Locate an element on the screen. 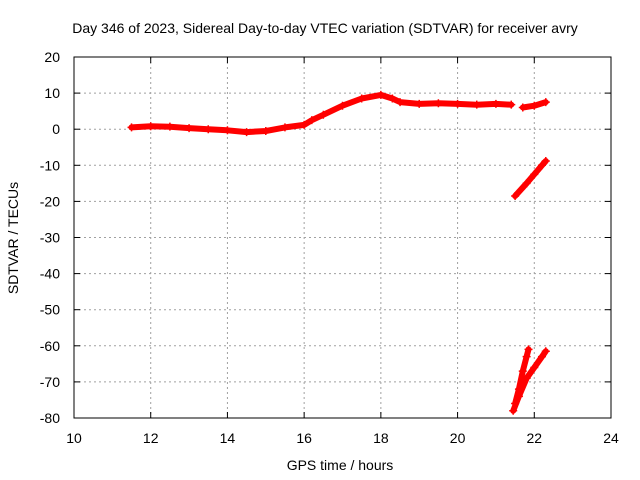  y-axis-label: SDTVAR / TECUs is located at coordinates (13, 238).